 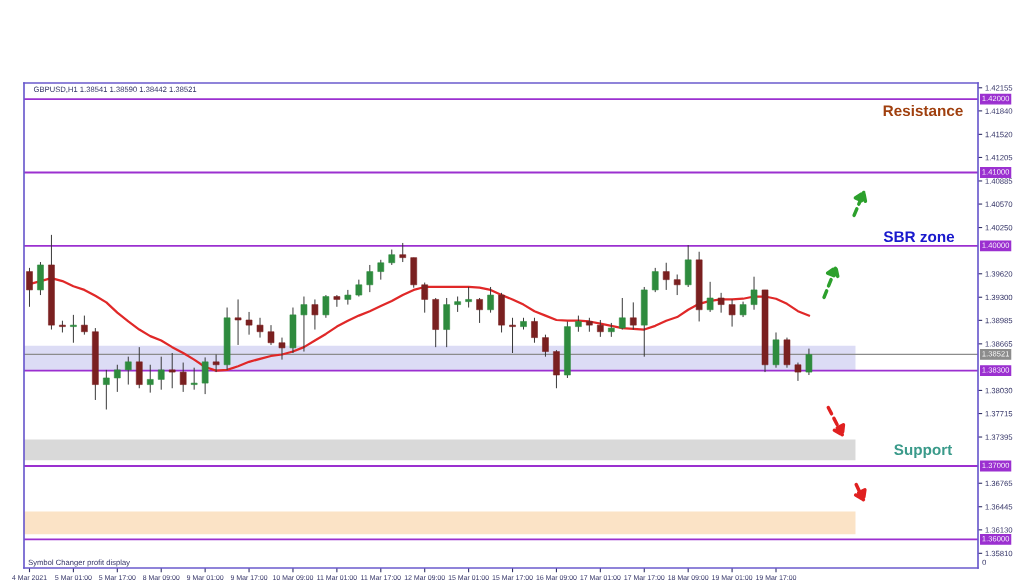 What do you see at coordinates (923, 451) in the screenshot?
I see `text: Support` at bounding box center [923, 451].